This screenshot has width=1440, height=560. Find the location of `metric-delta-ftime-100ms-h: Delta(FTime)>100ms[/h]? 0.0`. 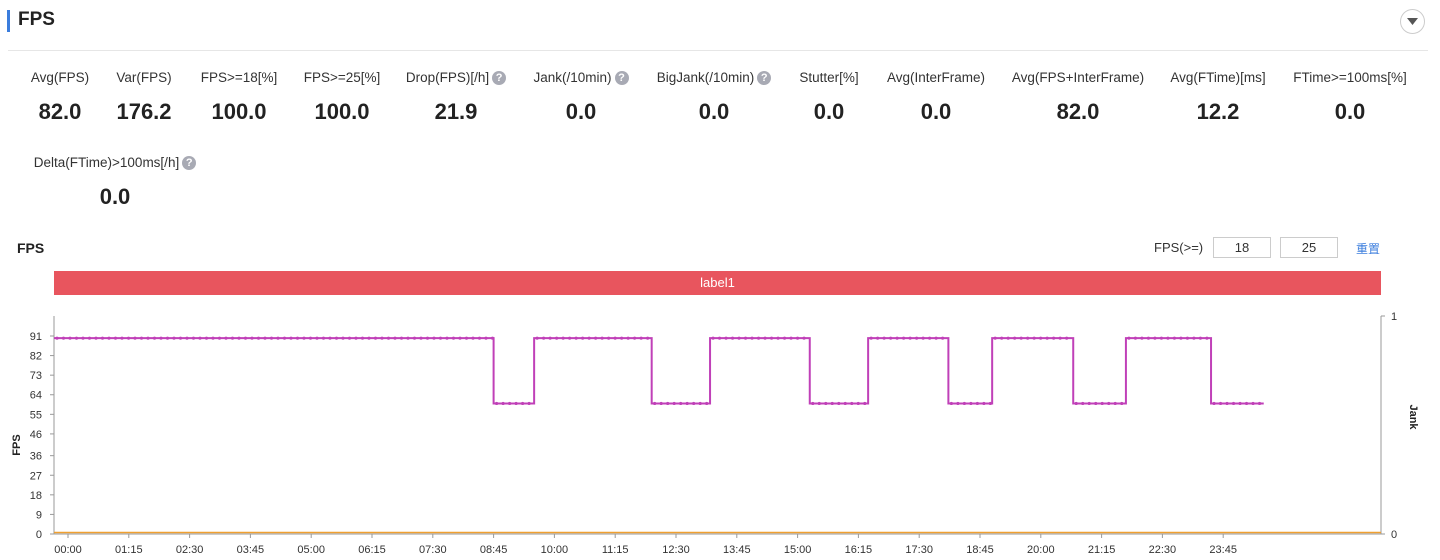

metric-delta-ftime-100ms-h: Delta(FTime)>100ms[/h]? 0.0 is located at coordinates (115, 182).